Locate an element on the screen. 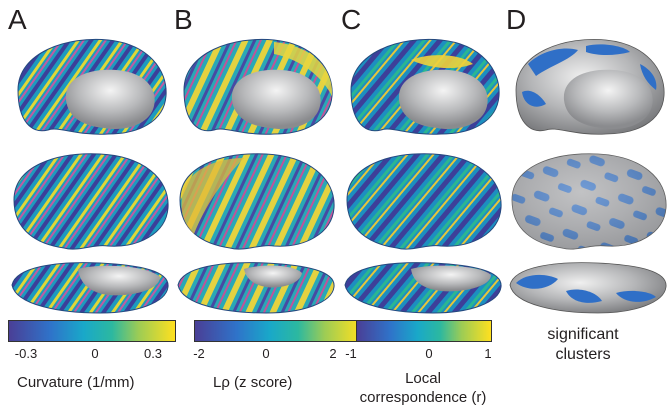 Image resolution: width=669 pixels, height=412 pixels. brain-lateral-clusters is located at coordinates (589, 201).